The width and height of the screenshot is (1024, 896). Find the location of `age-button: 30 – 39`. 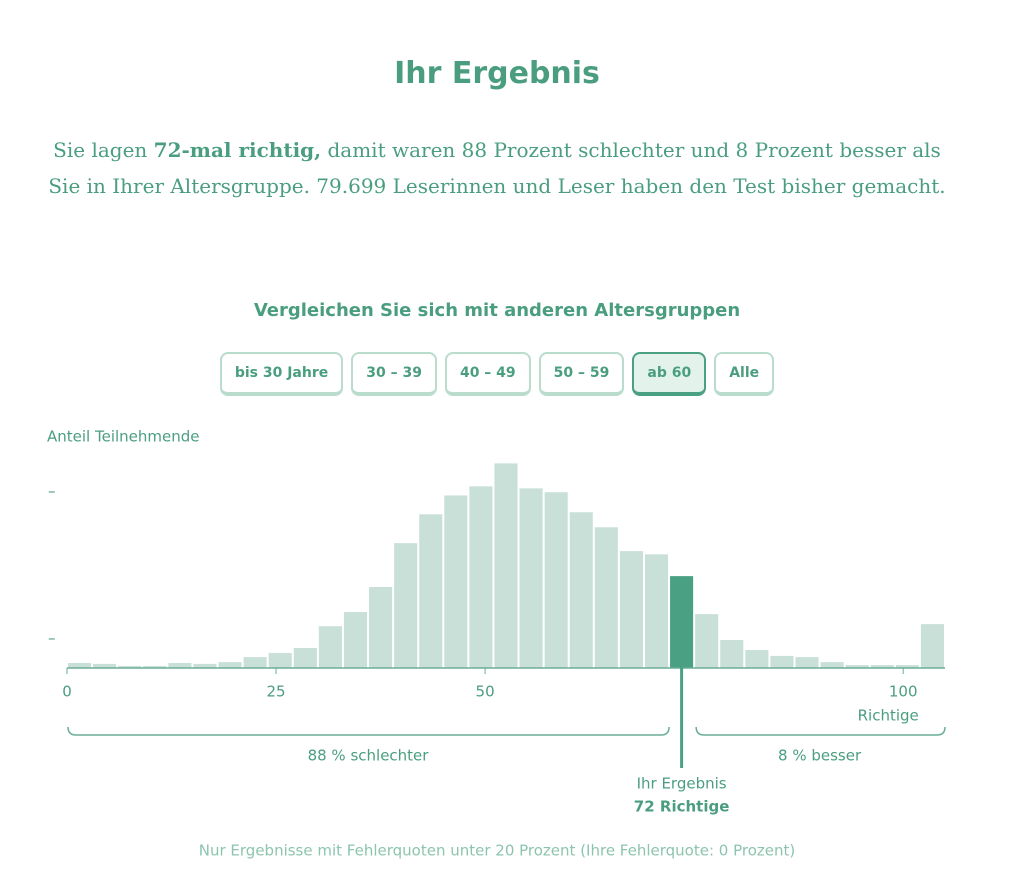

age-button: 30 – 39 is located at coordinates (394, 374).